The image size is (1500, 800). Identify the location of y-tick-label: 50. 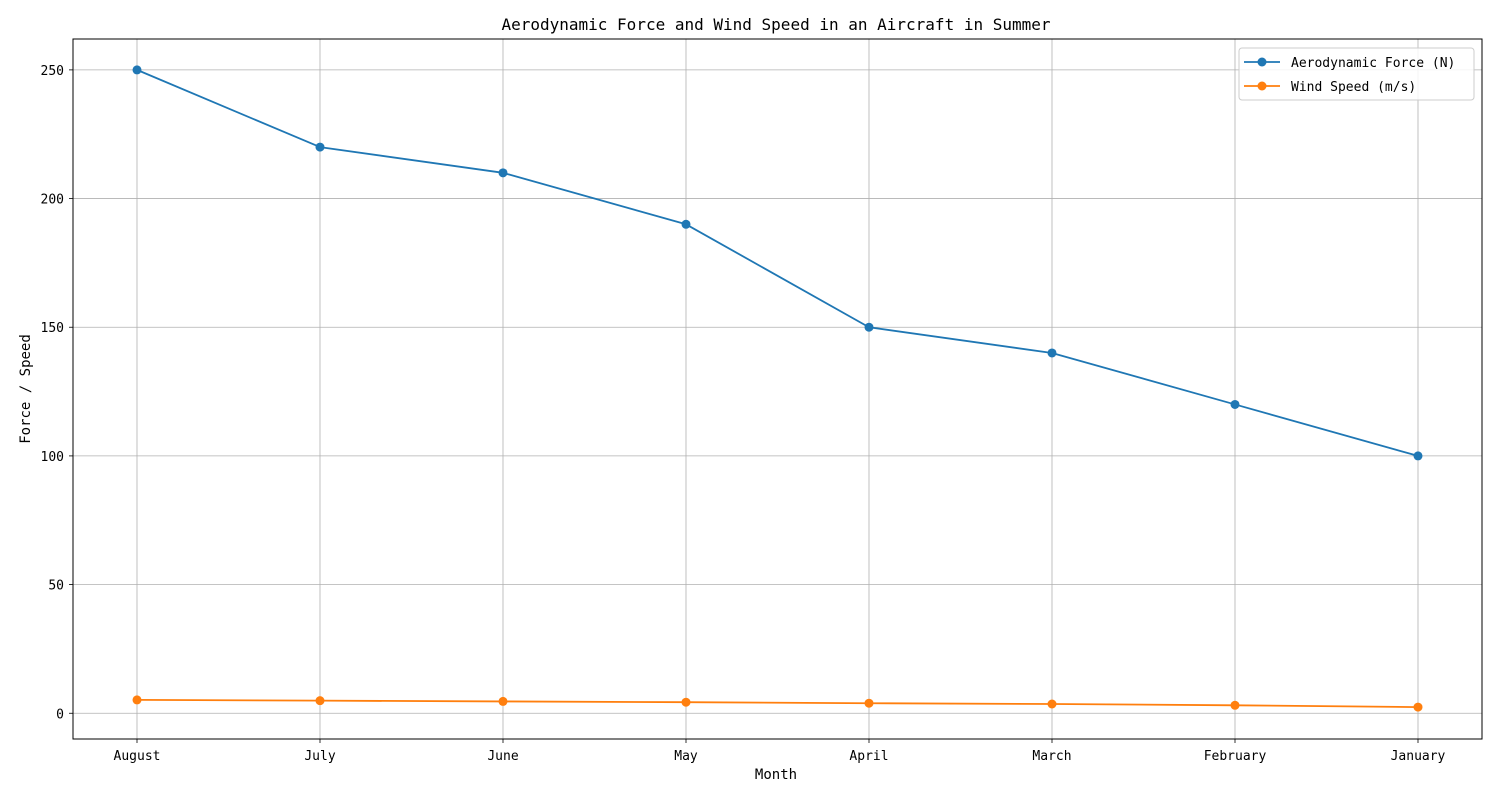
(56, 586).